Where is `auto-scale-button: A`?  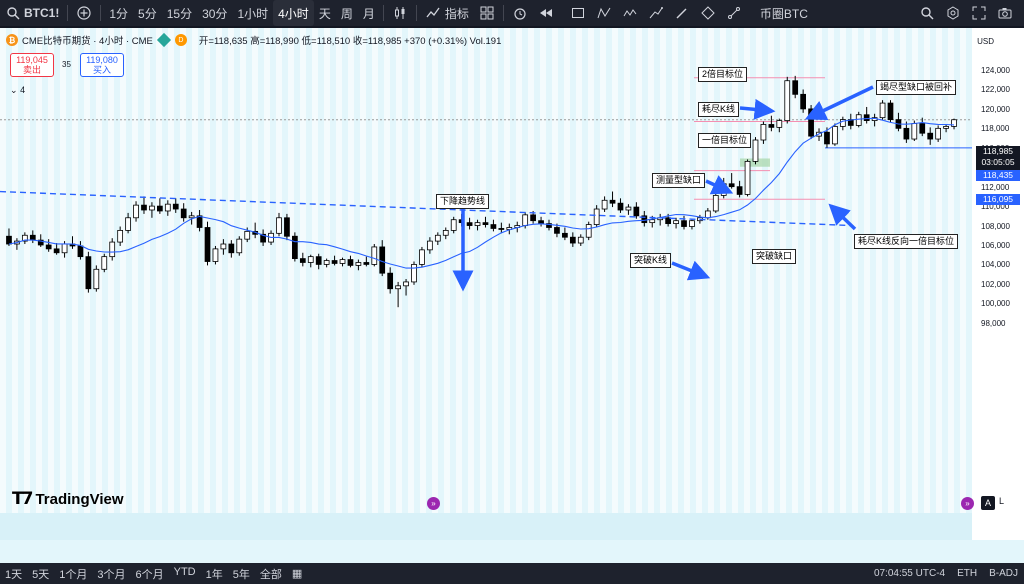
auto-scale-button: A is located at coordinates (988, 503).